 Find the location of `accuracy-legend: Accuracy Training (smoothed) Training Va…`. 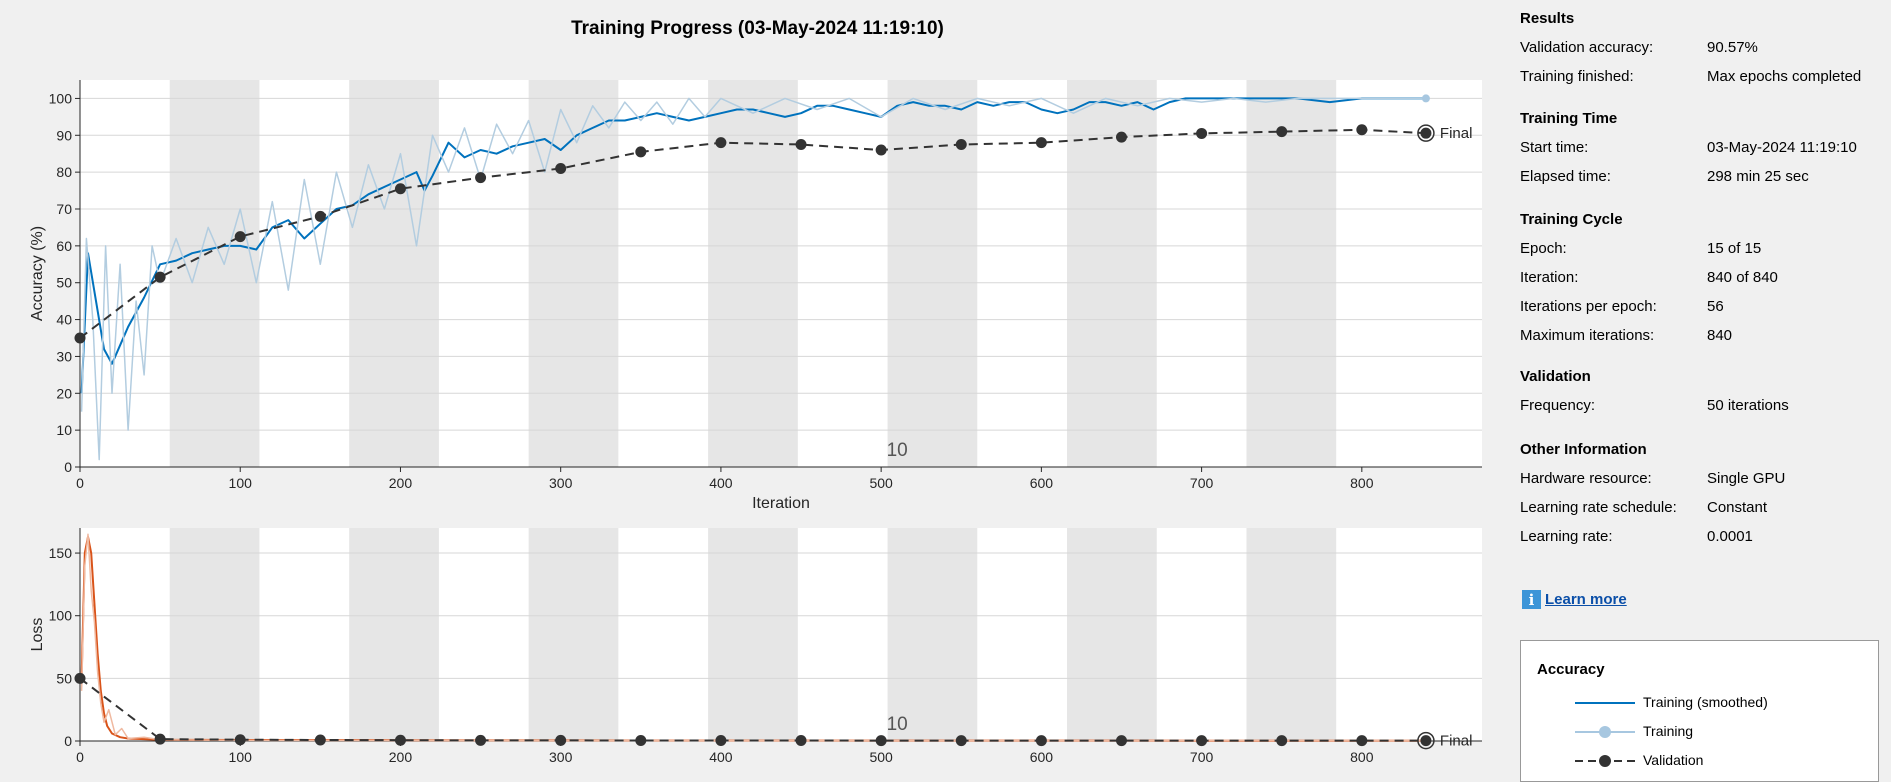

accuracy-legend: Accuracy Training (smoothed) Training Va… is located at coordinates (1699, 711).